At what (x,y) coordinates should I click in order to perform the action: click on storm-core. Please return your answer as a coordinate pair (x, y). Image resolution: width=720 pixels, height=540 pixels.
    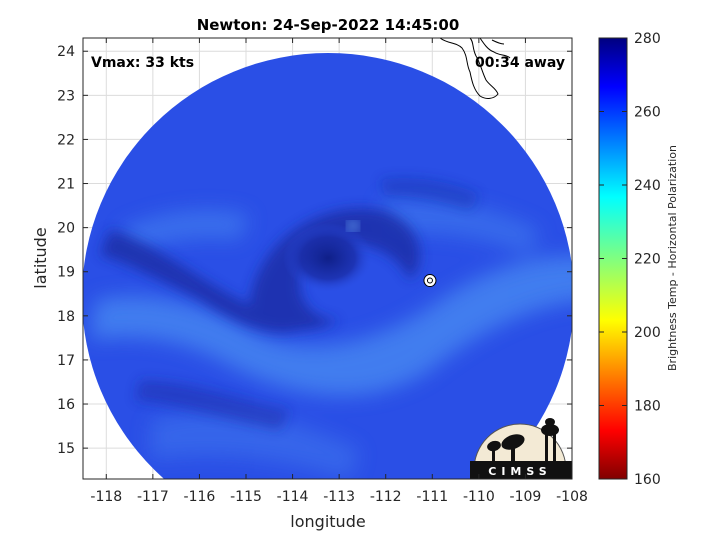
    Looking at the image, I should click on (328, 258).